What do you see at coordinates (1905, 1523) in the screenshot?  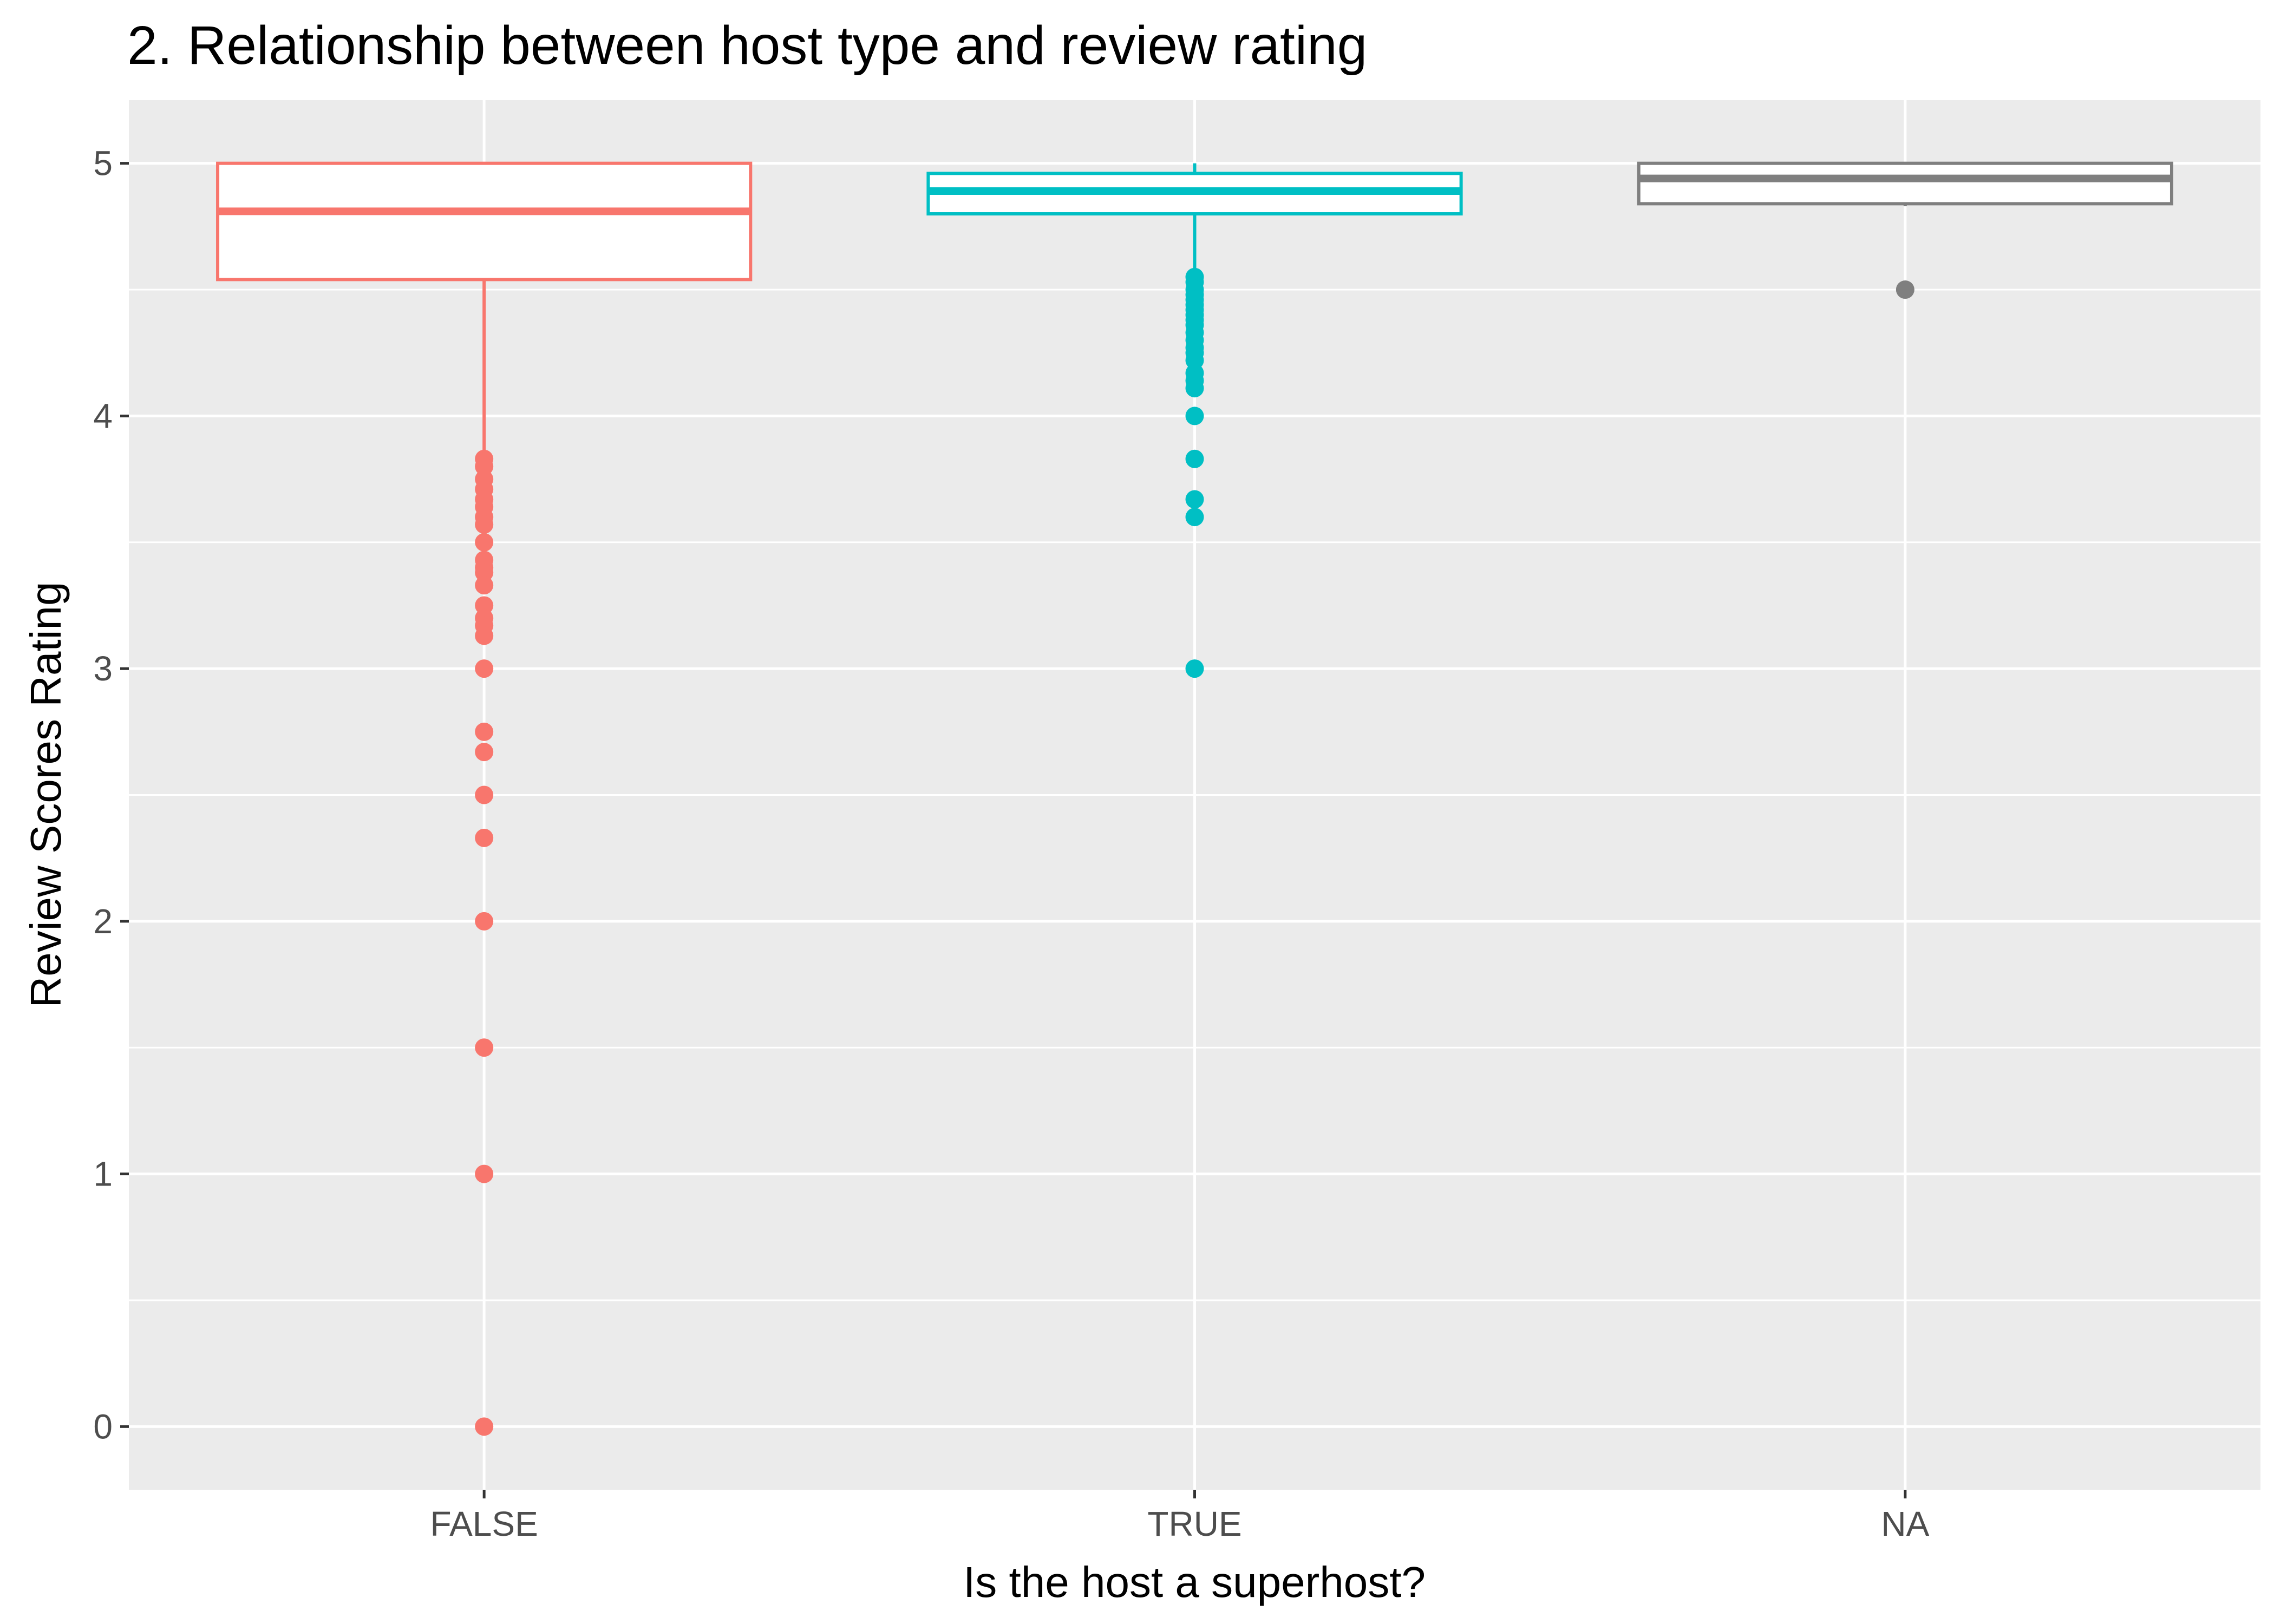 I see `x-tick-label: NA` at bounding box center [1905, 1523].